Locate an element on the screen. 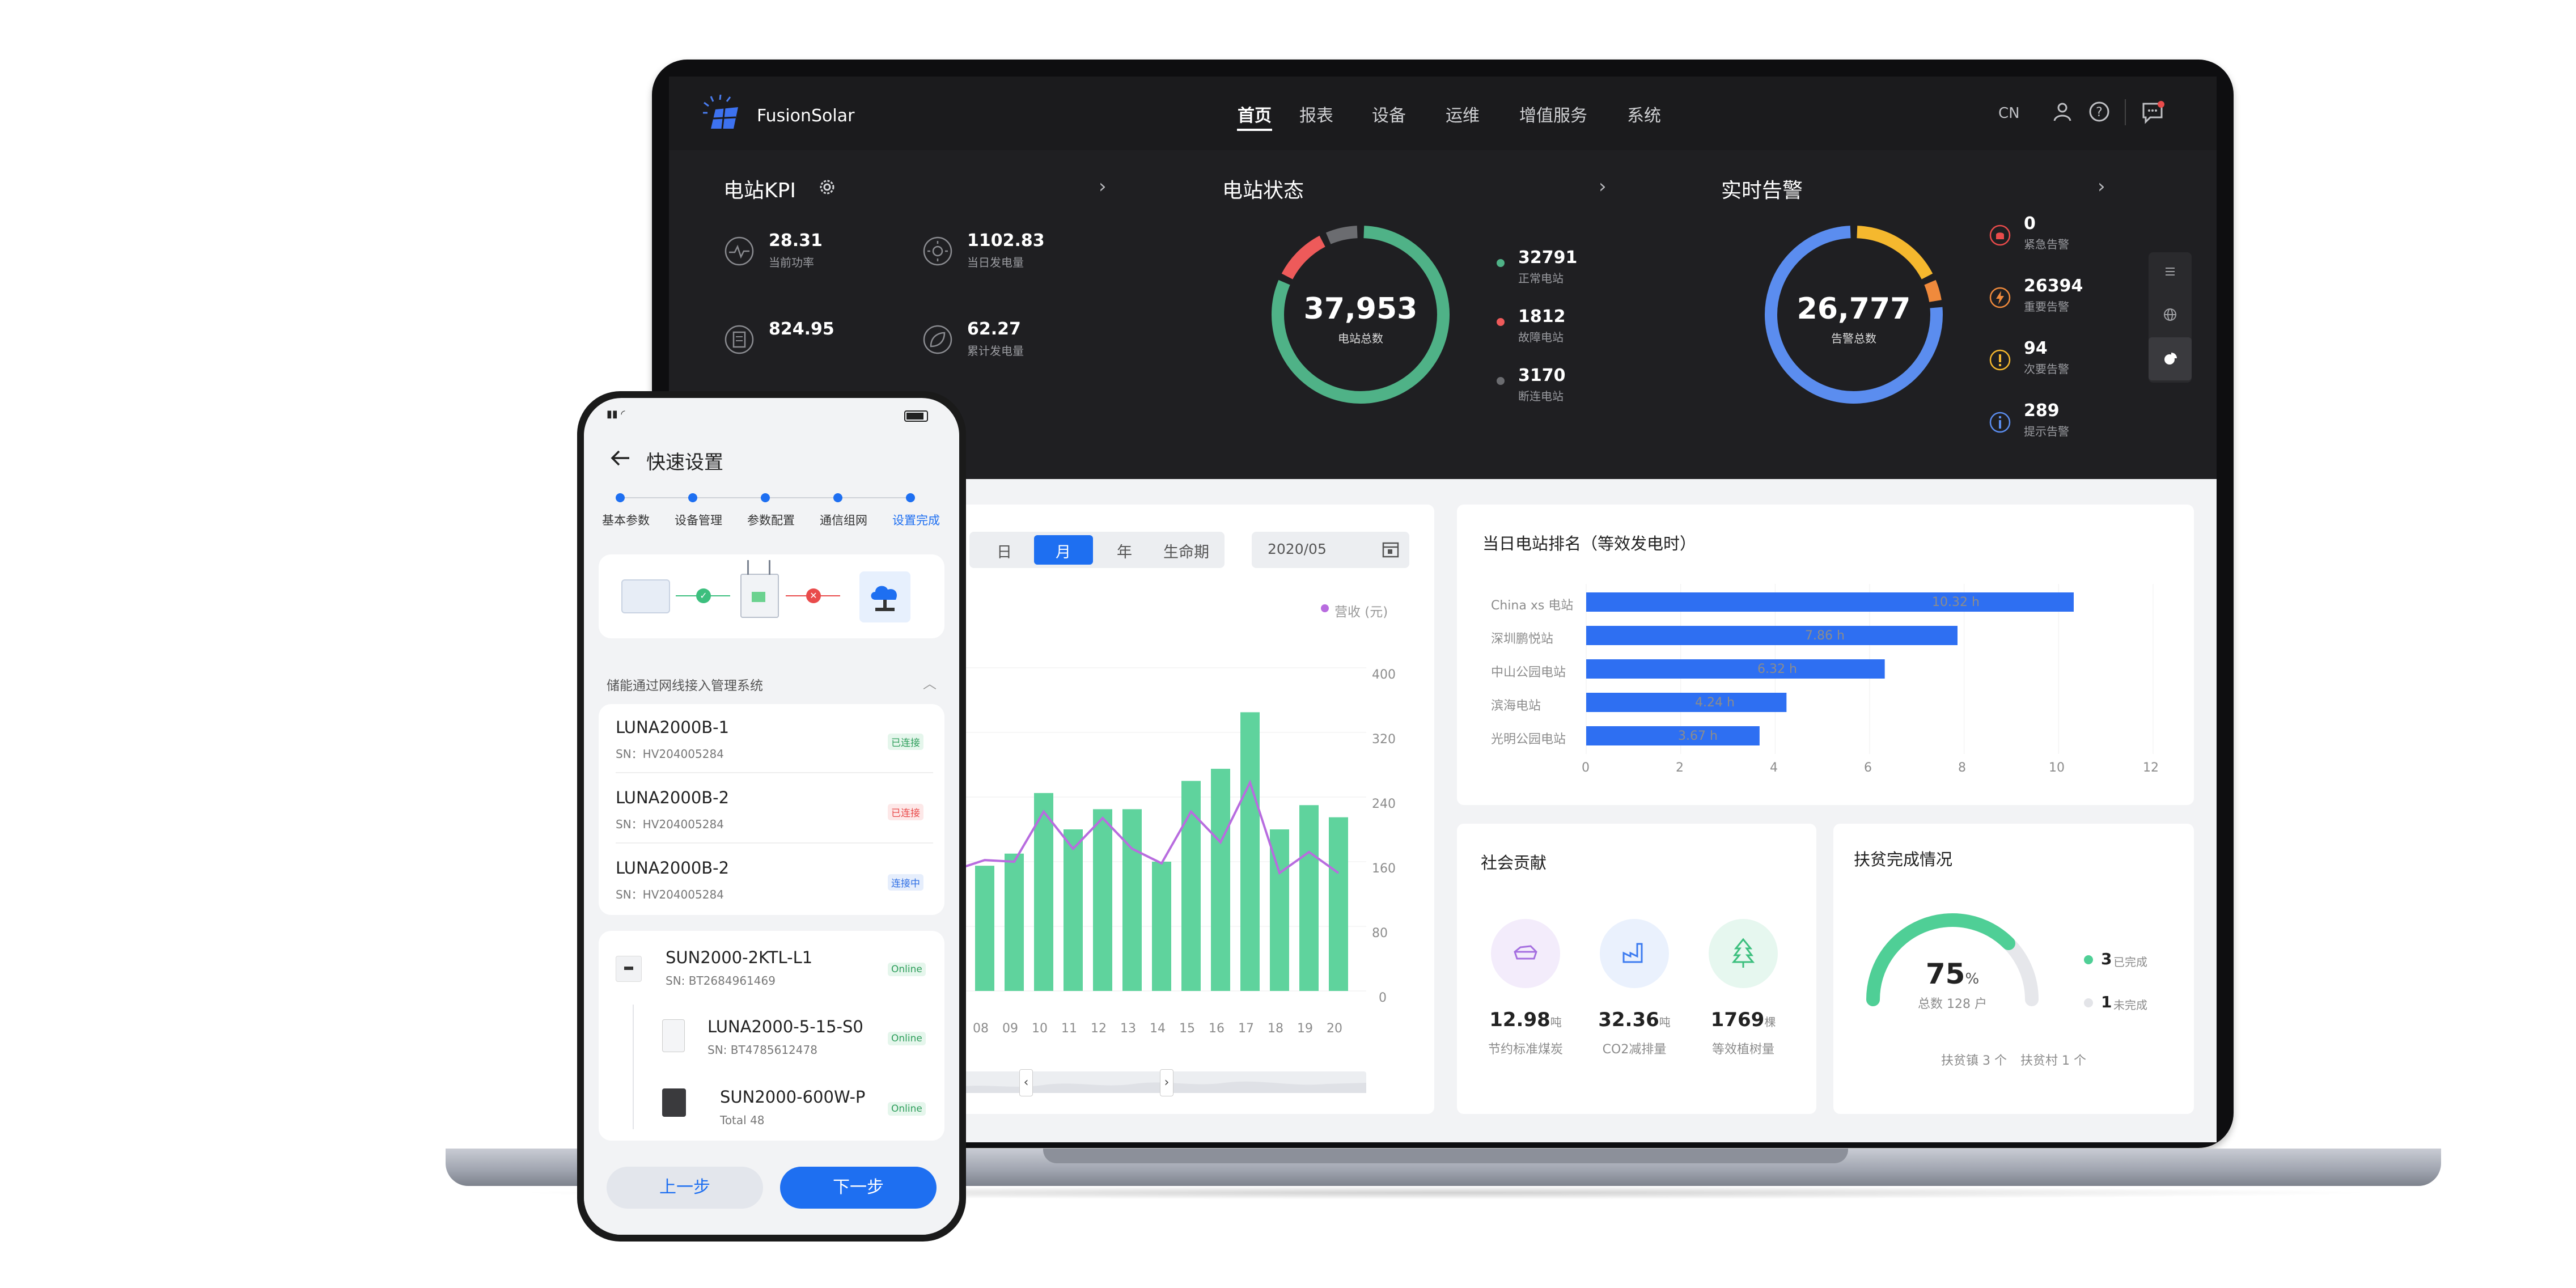  top-navigation-bar: FusionSolar 首页 报表 设备 运维 增值服务 系统 CN ? is located at coordinates (1443, 113).